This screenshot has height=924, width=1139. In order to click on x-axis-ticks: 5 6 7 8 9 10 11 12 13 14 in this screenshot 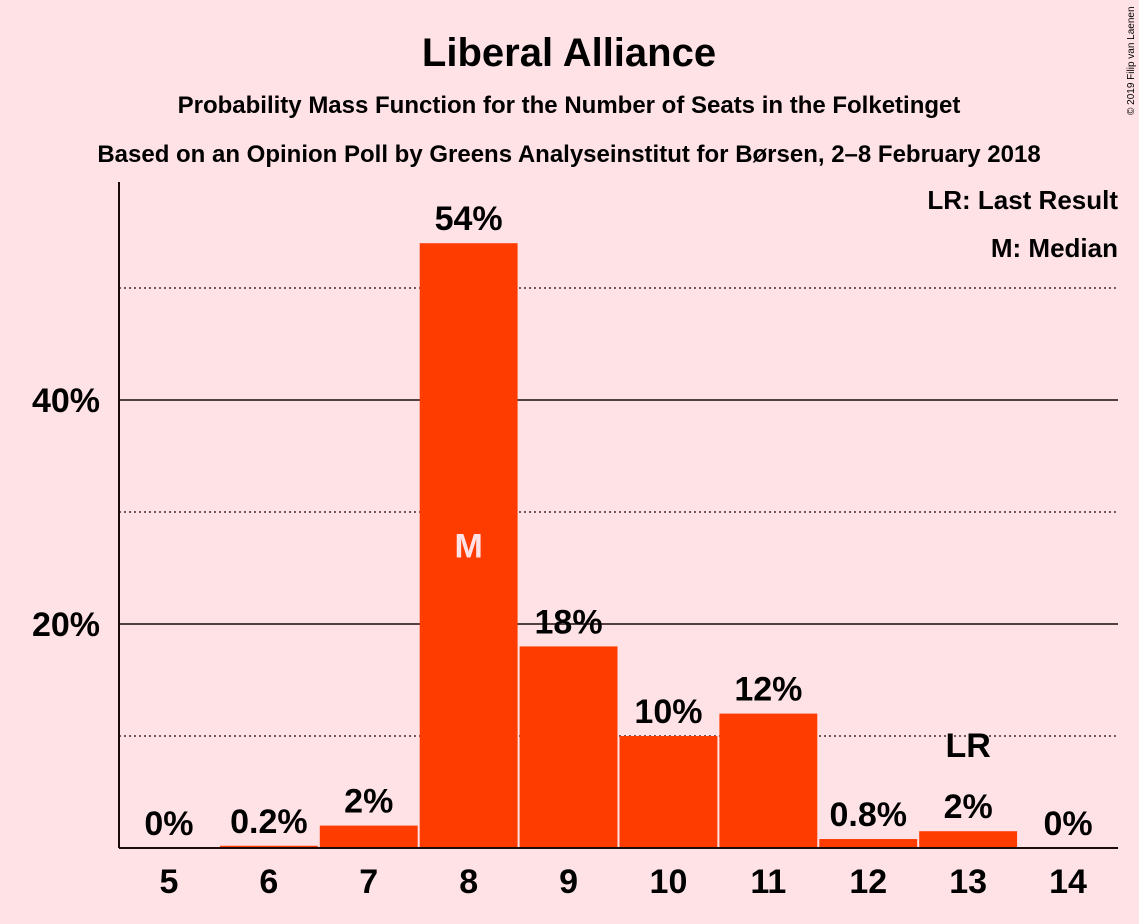, I will do `click(623, 882)`.